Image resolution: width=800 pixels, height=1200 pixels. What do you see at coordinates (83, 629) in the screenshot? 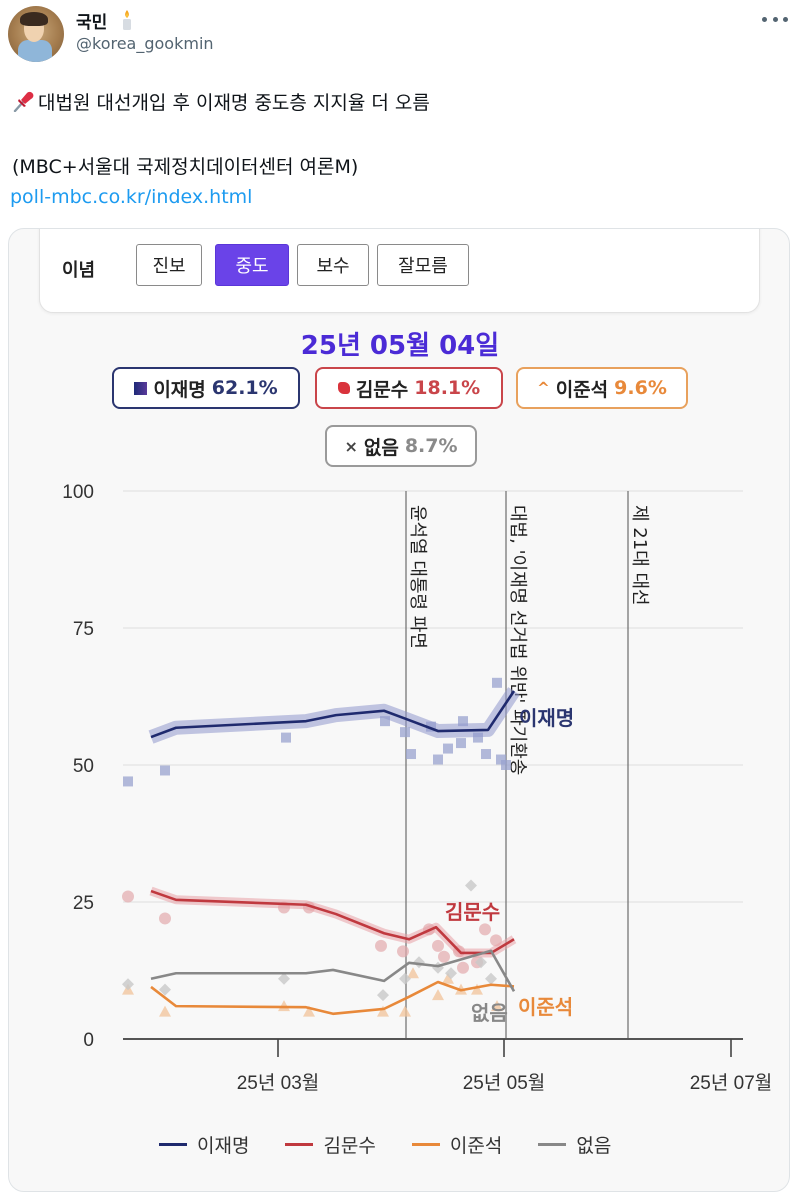
I see `y-tick-label: 75` at bounding box center [83, 629].